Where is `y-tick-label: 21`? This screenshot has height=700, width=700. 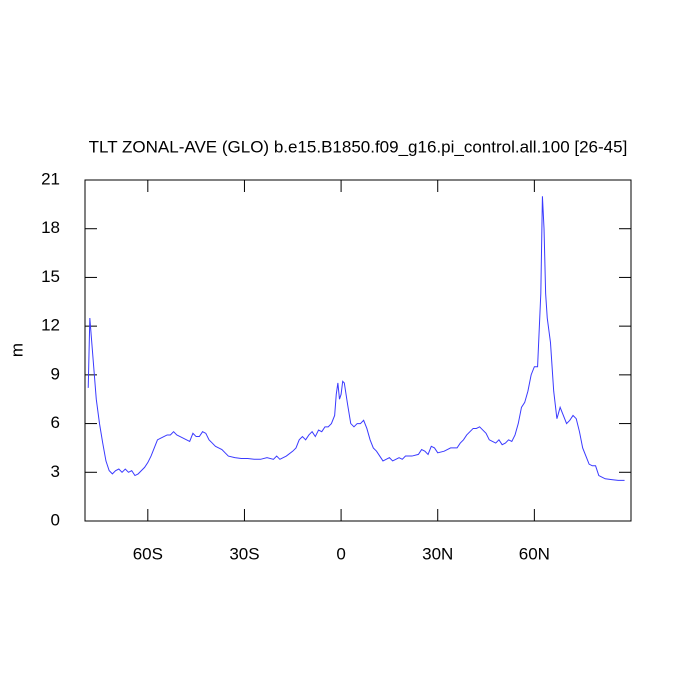 y-tick-label: 21 is located at coordinates (50, 178).